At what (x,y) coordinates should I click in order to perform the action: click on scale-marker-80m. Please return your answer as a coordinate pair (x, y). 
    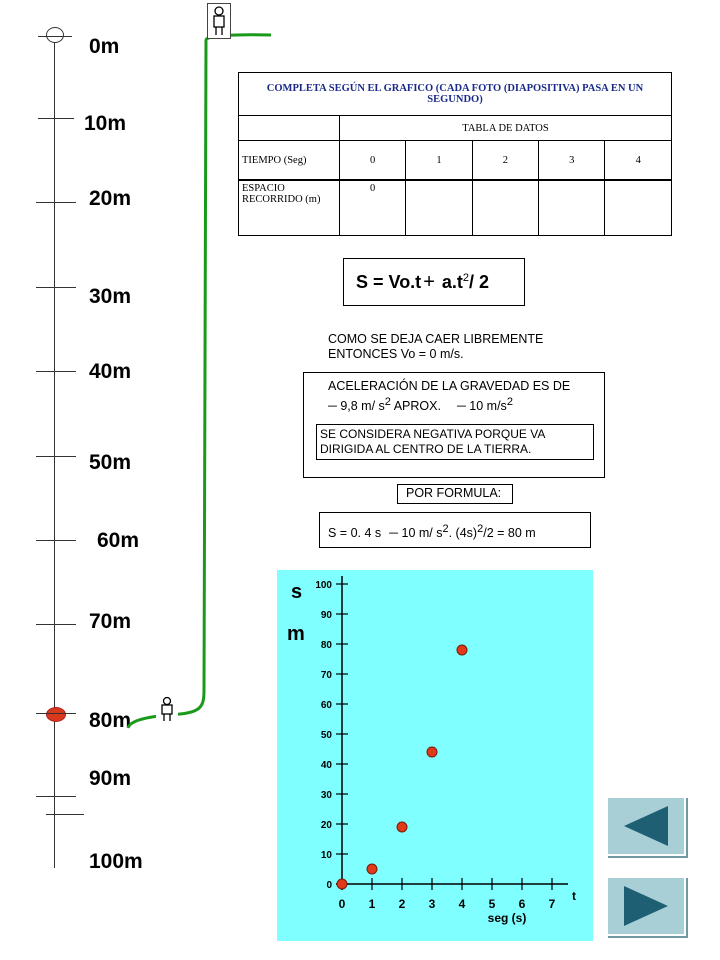
    Looking at the image, I should click on (56, 714).